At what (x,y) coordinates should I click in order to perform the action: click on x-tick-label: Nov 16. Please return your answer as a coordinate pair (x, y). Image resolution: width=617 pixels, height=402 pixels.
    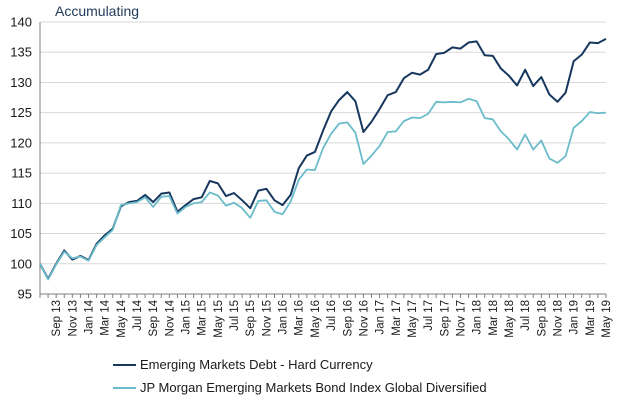
    Looking at the image, I should click on (364, 318).